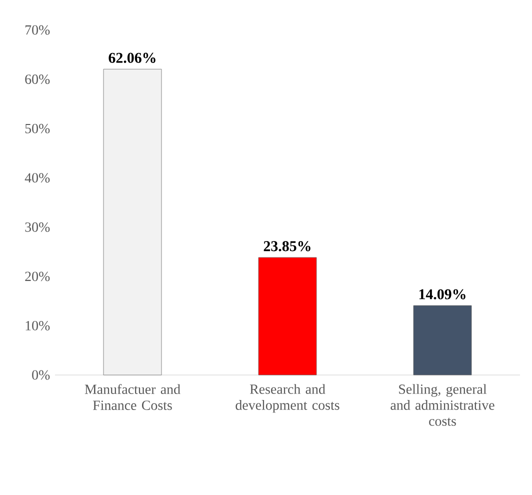 This screenshot has width=532, height=495. What do you see at coordinates (442, 294) in the screenshot?
I see `data-label: 14.09%` at bounding box center [442, 294].